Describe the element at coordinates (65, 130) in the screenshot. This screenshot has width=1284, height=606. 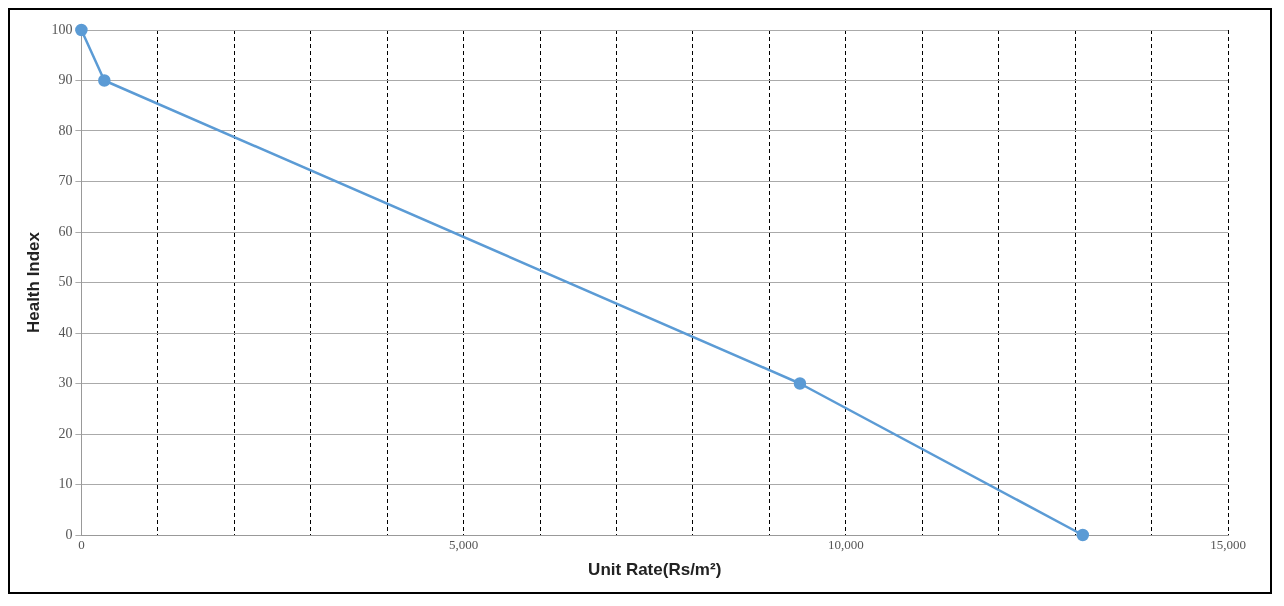
I see `y-tick-label: 80` at that location.